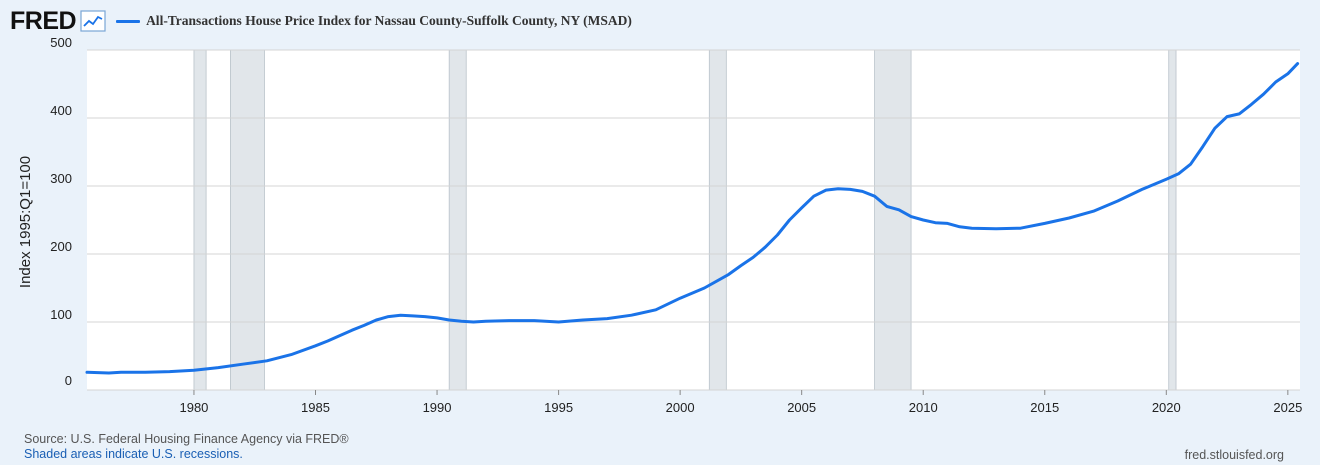 The height and width of the screenshot is (465, 1320). What do you see at coordinates (680, 407) in the screenshot?
I see `x-tick-label: 2000` at bounding box center [680, 407].